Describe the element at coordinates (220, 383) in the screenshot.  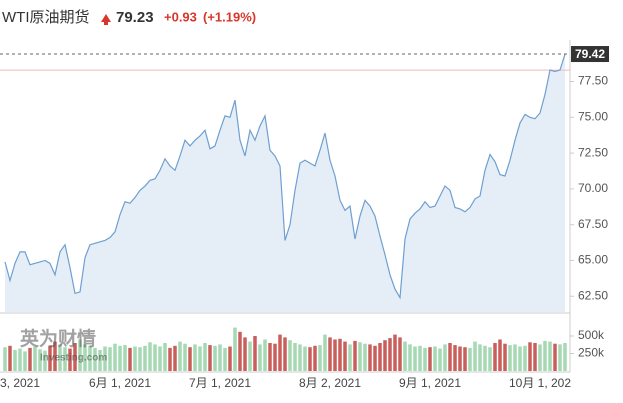
I see `x-tick-label: 7月 1, 2021` at that location.